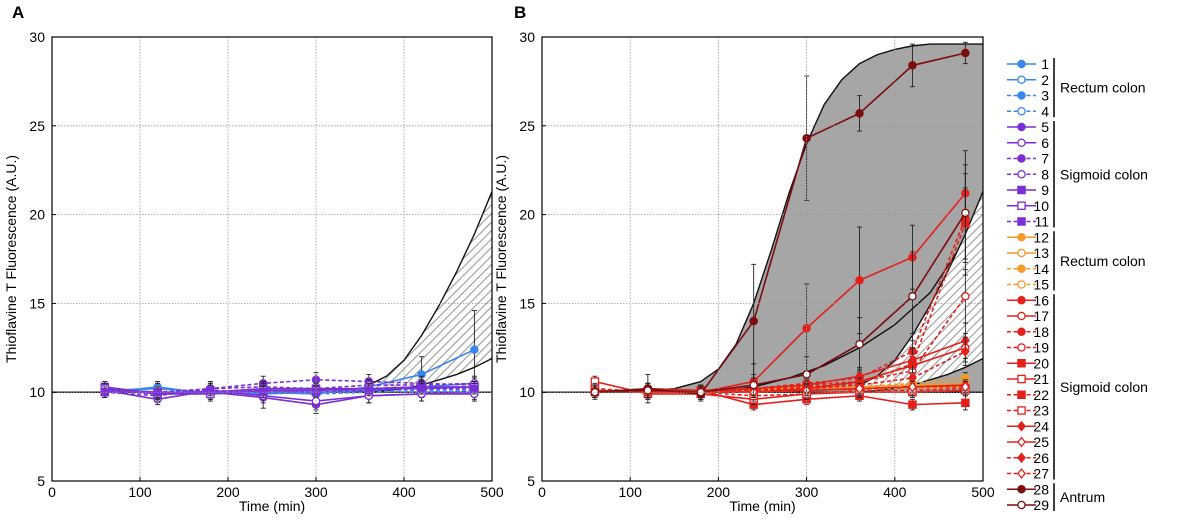  What do you see at coordinates (316, 492) in the screenshot?
I see `x-tick-label: 300` at bounding box center [316, 492].